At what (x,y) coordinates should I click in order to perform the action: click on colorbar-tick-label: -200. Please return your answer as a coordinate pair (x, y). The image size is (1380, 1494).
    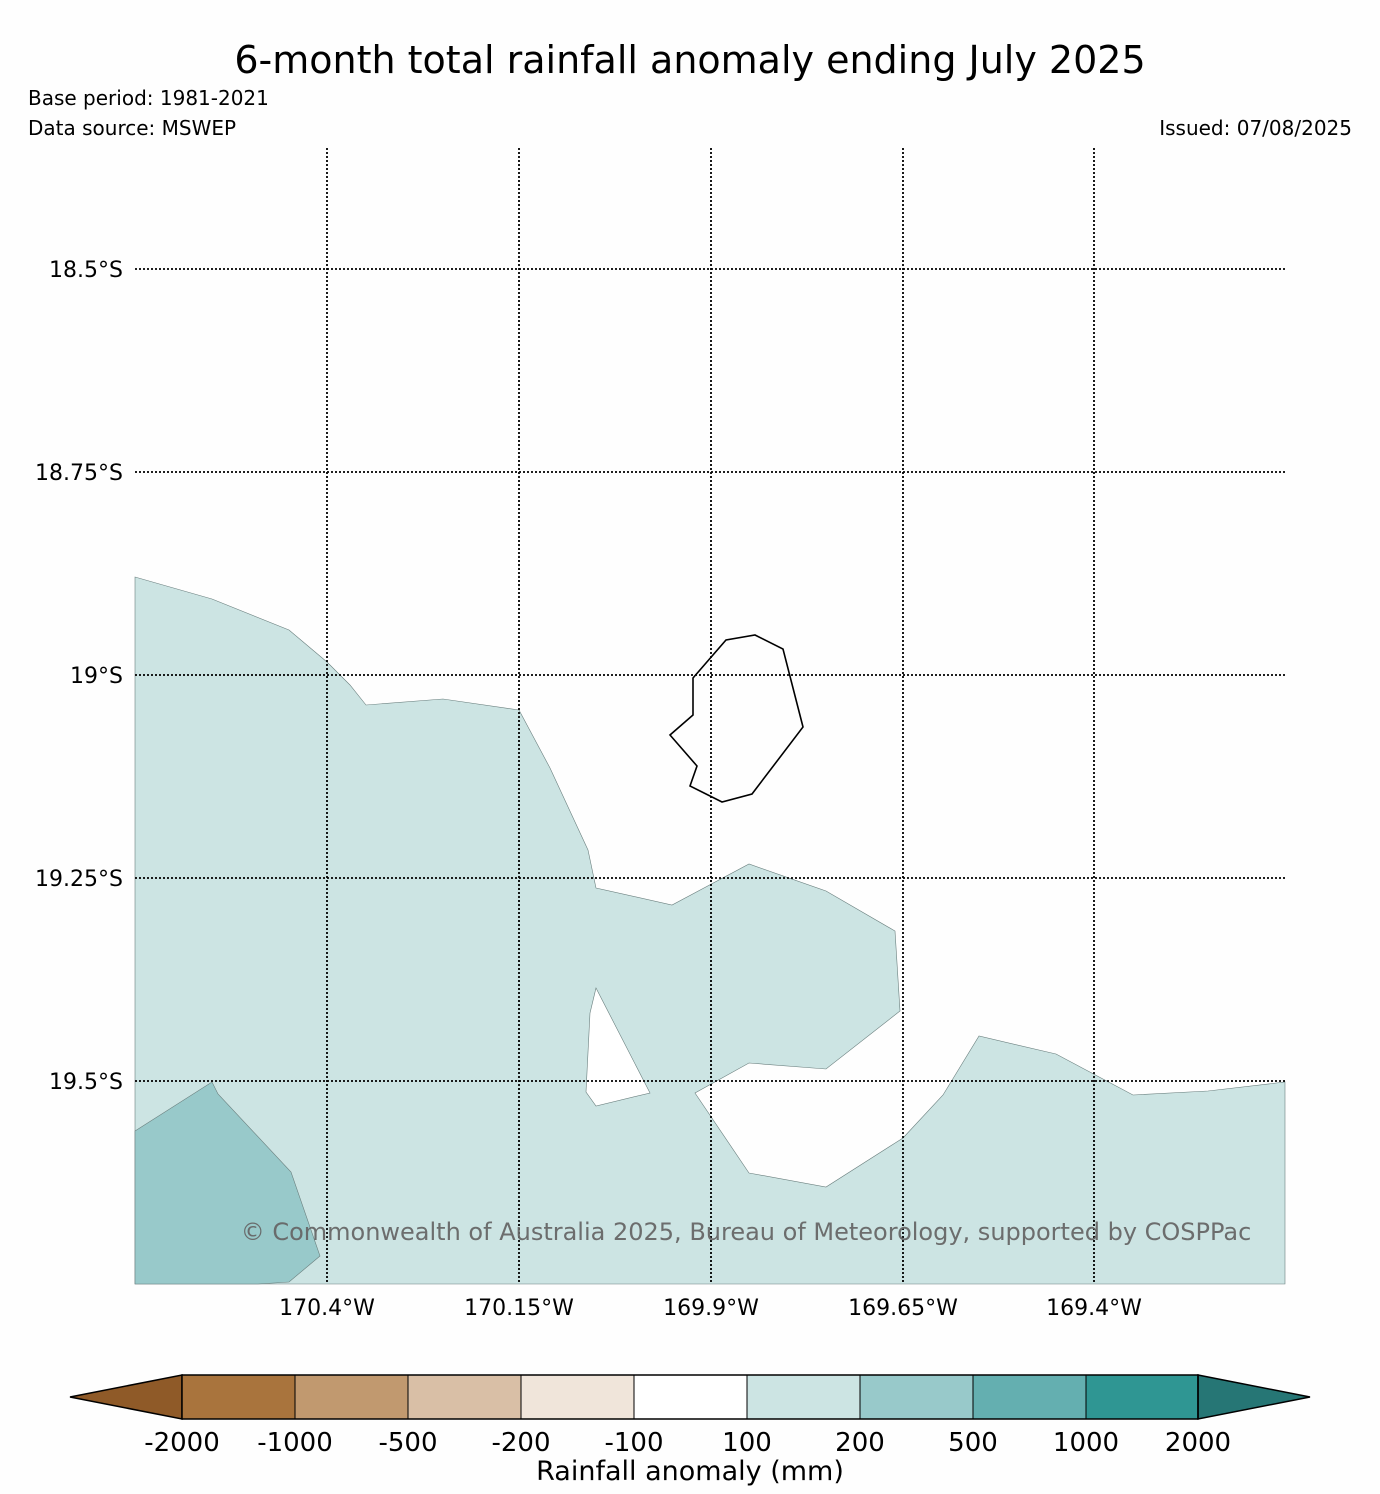
    Looking at the image, I should click on (520, 1443).